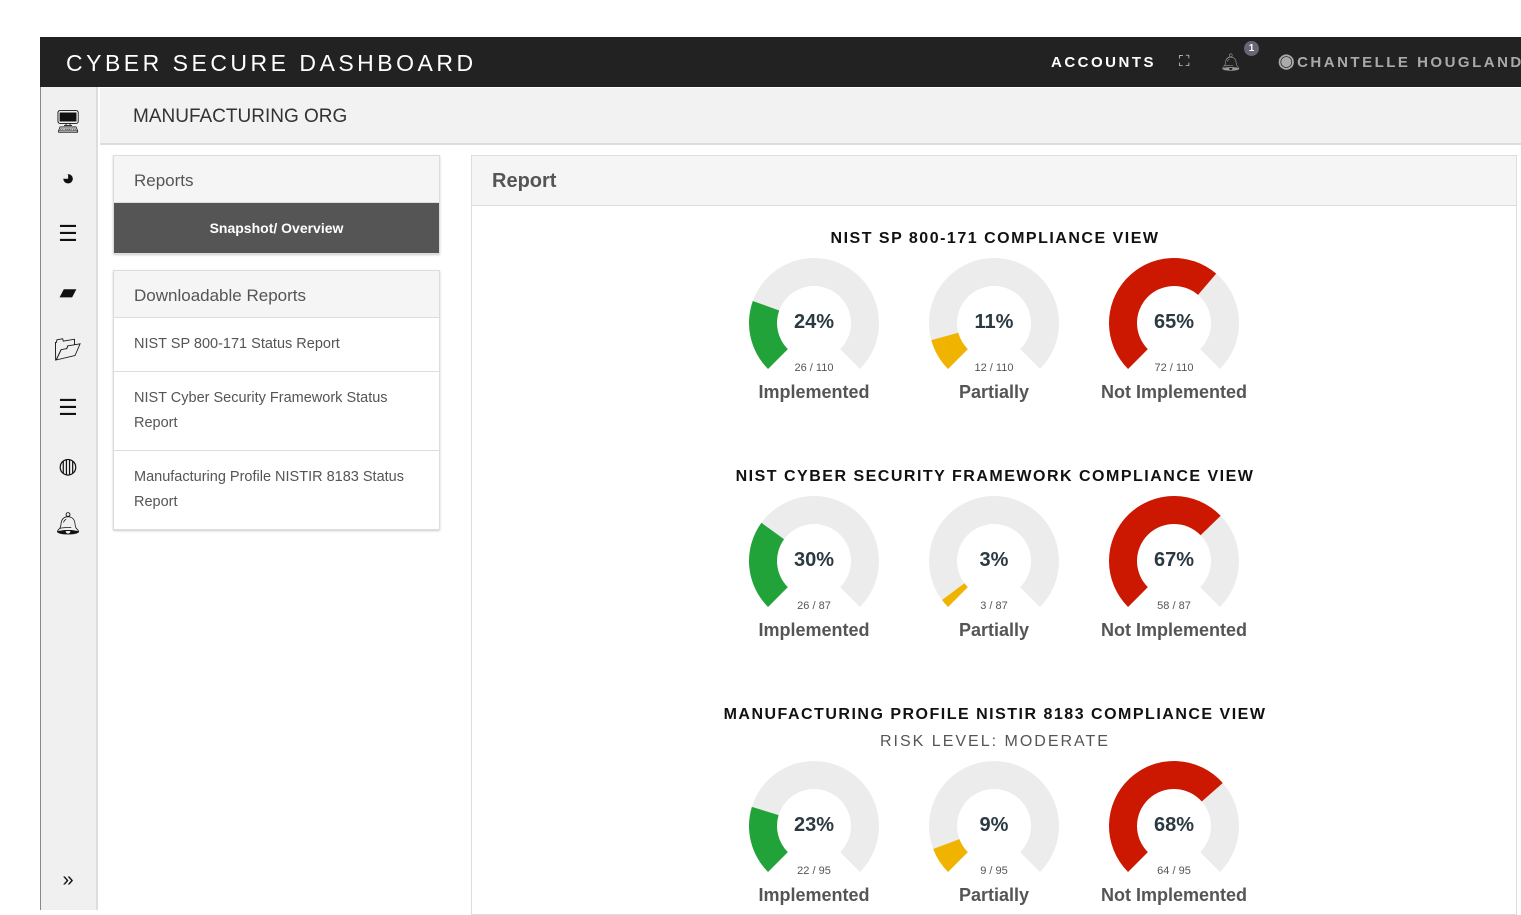  I want to click on reports-panel: Reports Snapshot/ Overview, so click(276, 204).